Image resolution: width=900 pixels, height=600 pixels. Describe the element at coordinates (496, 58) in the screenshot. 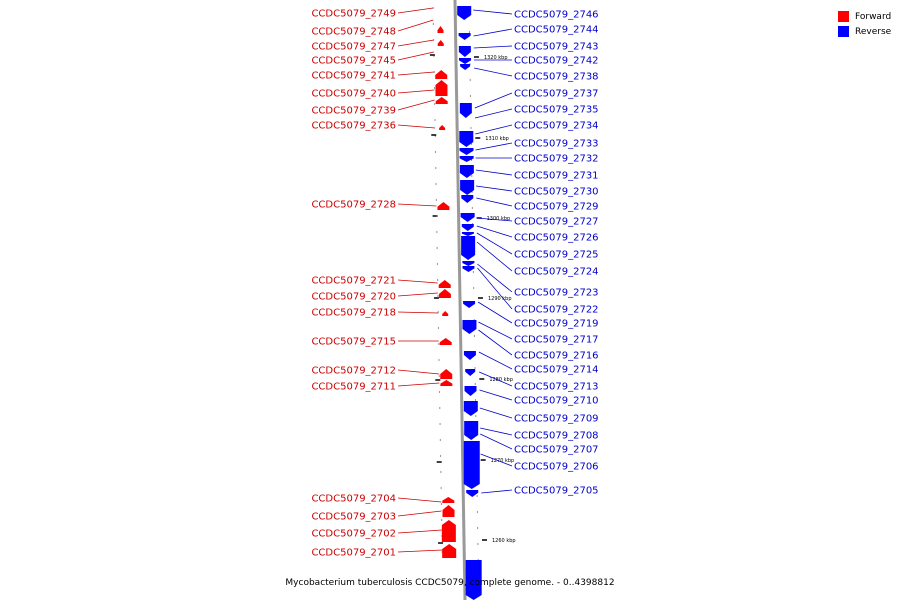

I see `scale-tick-label: 1320 kbp` at that location.